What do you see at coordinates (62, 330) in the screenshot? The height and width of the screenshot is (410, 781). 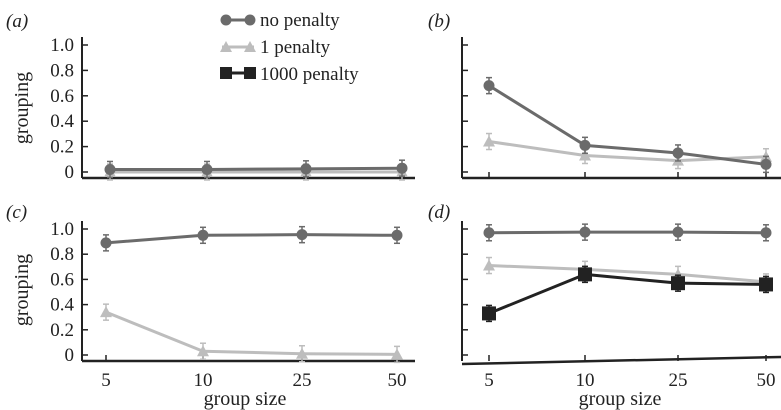 I see `y-tick-label-c: 0.2` at bounding box center [62, 330].